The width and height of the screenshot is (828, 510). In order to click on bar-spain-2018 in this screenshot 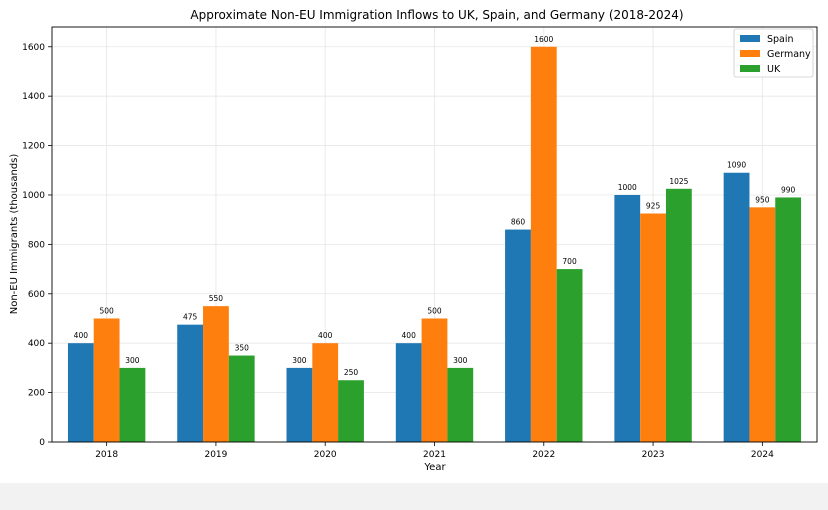, I will do `click(80, 392)`.